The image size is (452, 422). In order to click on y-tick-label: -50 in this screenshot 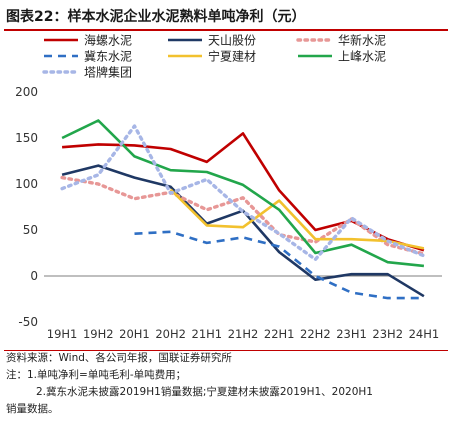, I will do `click(28, 322)`.